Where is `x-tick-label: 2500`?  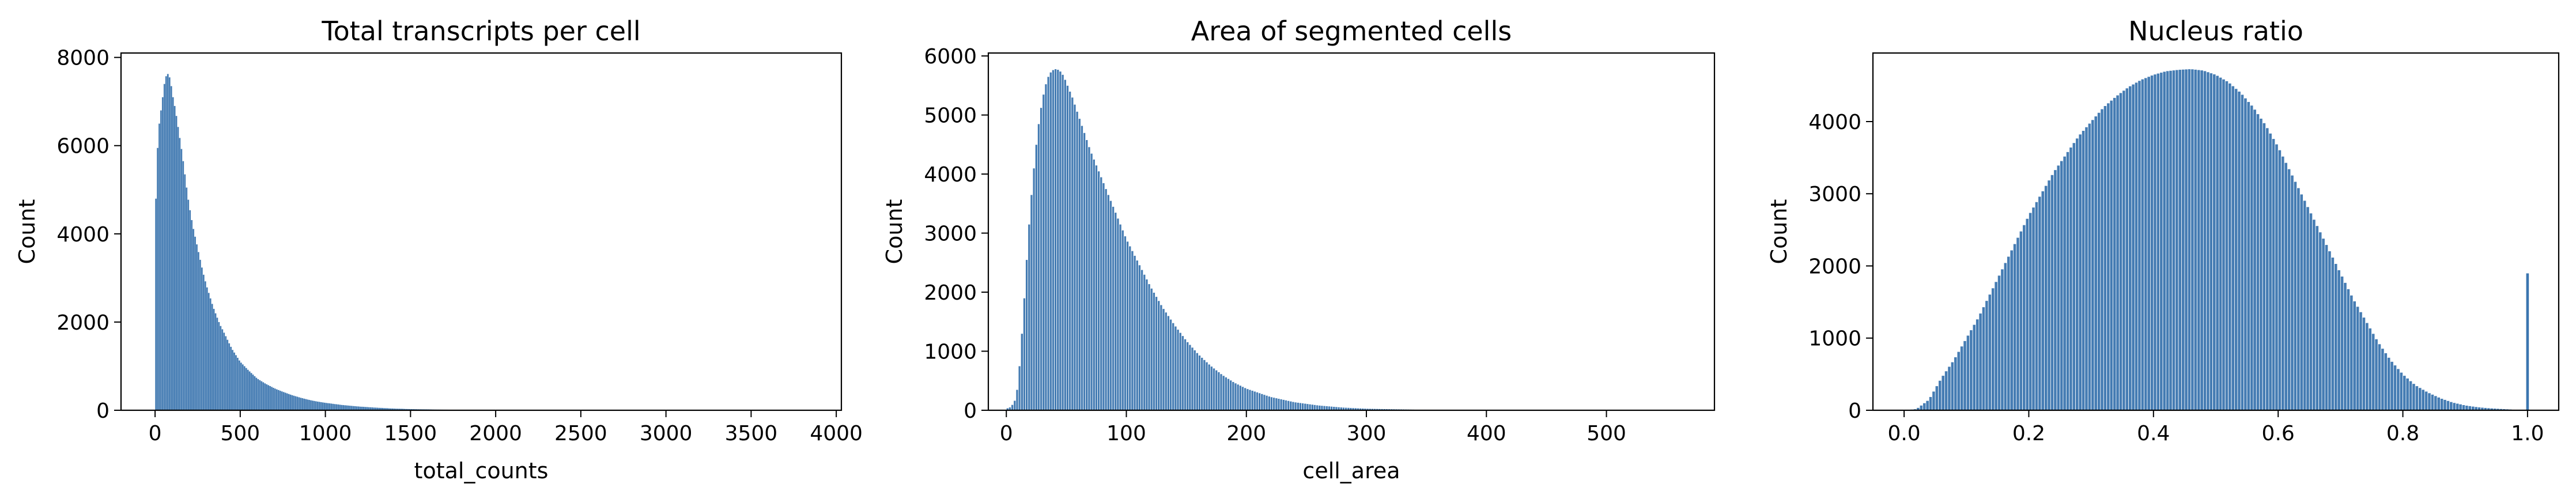 x-tick-label: 2500 is located at coordinates (580, 434).